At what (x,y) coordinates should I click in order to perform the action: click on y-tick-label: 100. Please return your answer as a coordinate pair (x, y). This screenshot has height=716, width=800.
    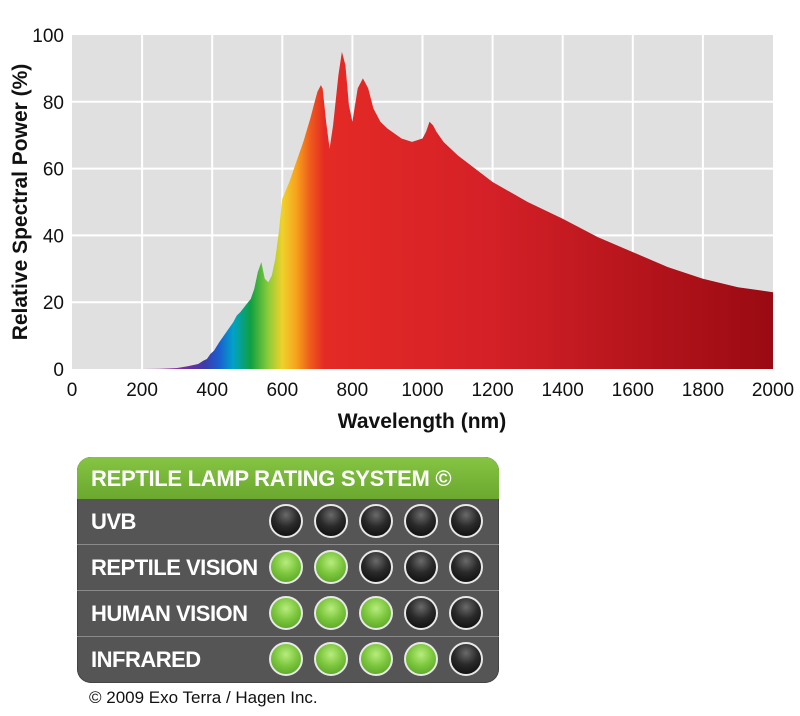
    Looking at the image, I should click on (48, 36).